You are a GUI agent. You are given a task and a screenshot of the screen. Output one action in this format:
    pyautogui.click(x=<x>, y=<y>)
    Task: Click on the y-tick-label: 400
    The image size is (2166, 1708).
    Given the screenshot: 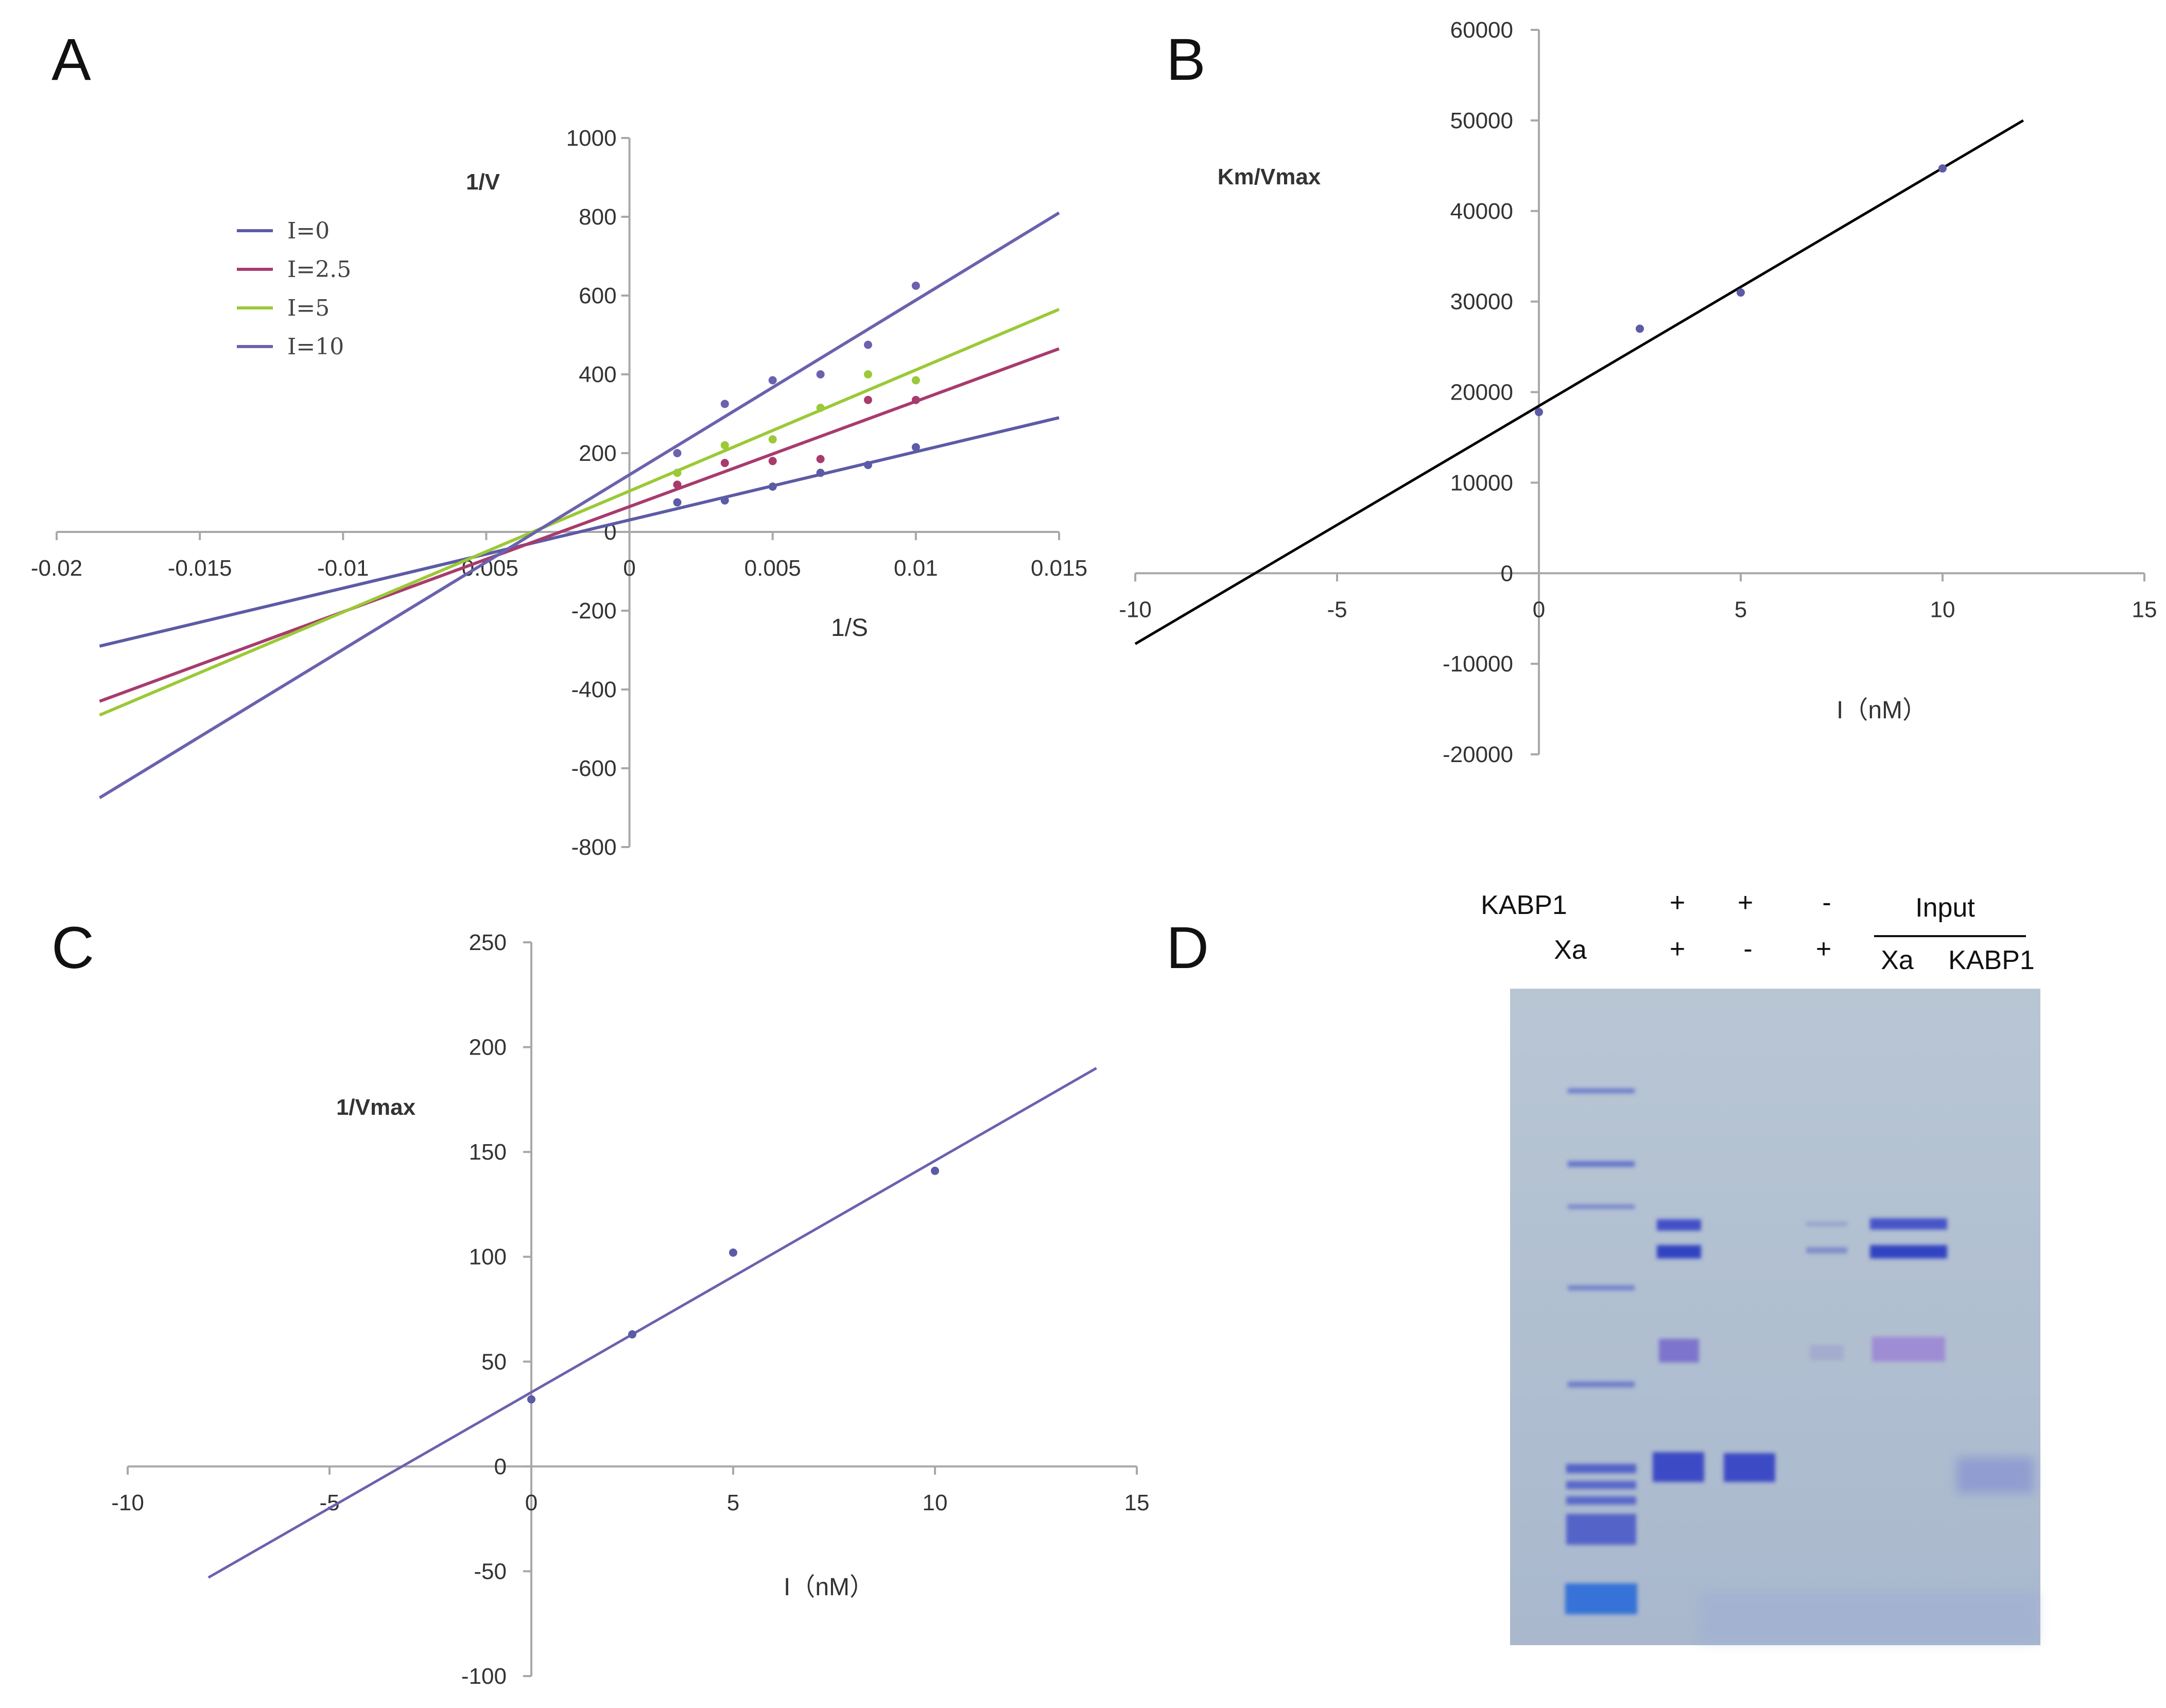 What is the action you would take?
    pyautogui.click(x=597, y=374)
    